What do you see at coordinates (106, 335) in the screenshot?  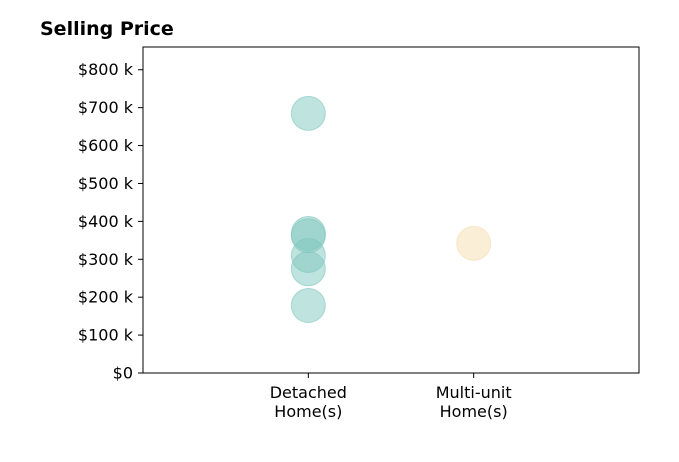 I see `y-tick-label: $100 k` at bounding box center [106, 335].